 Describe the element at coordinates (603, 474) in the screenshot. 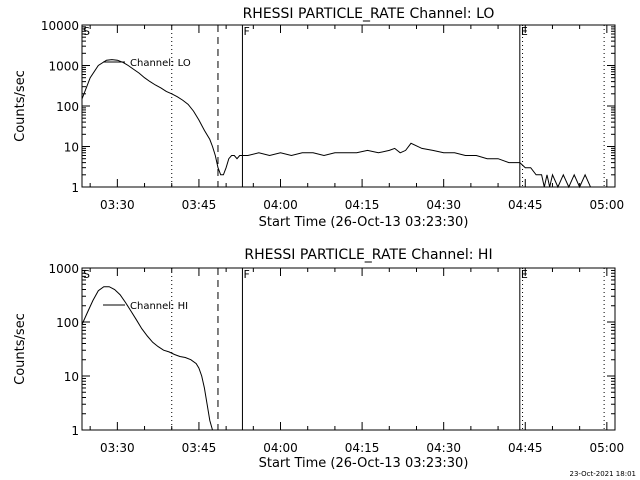

I see `footer-timestamp: 23-Oct-2021 18:01` at that location.